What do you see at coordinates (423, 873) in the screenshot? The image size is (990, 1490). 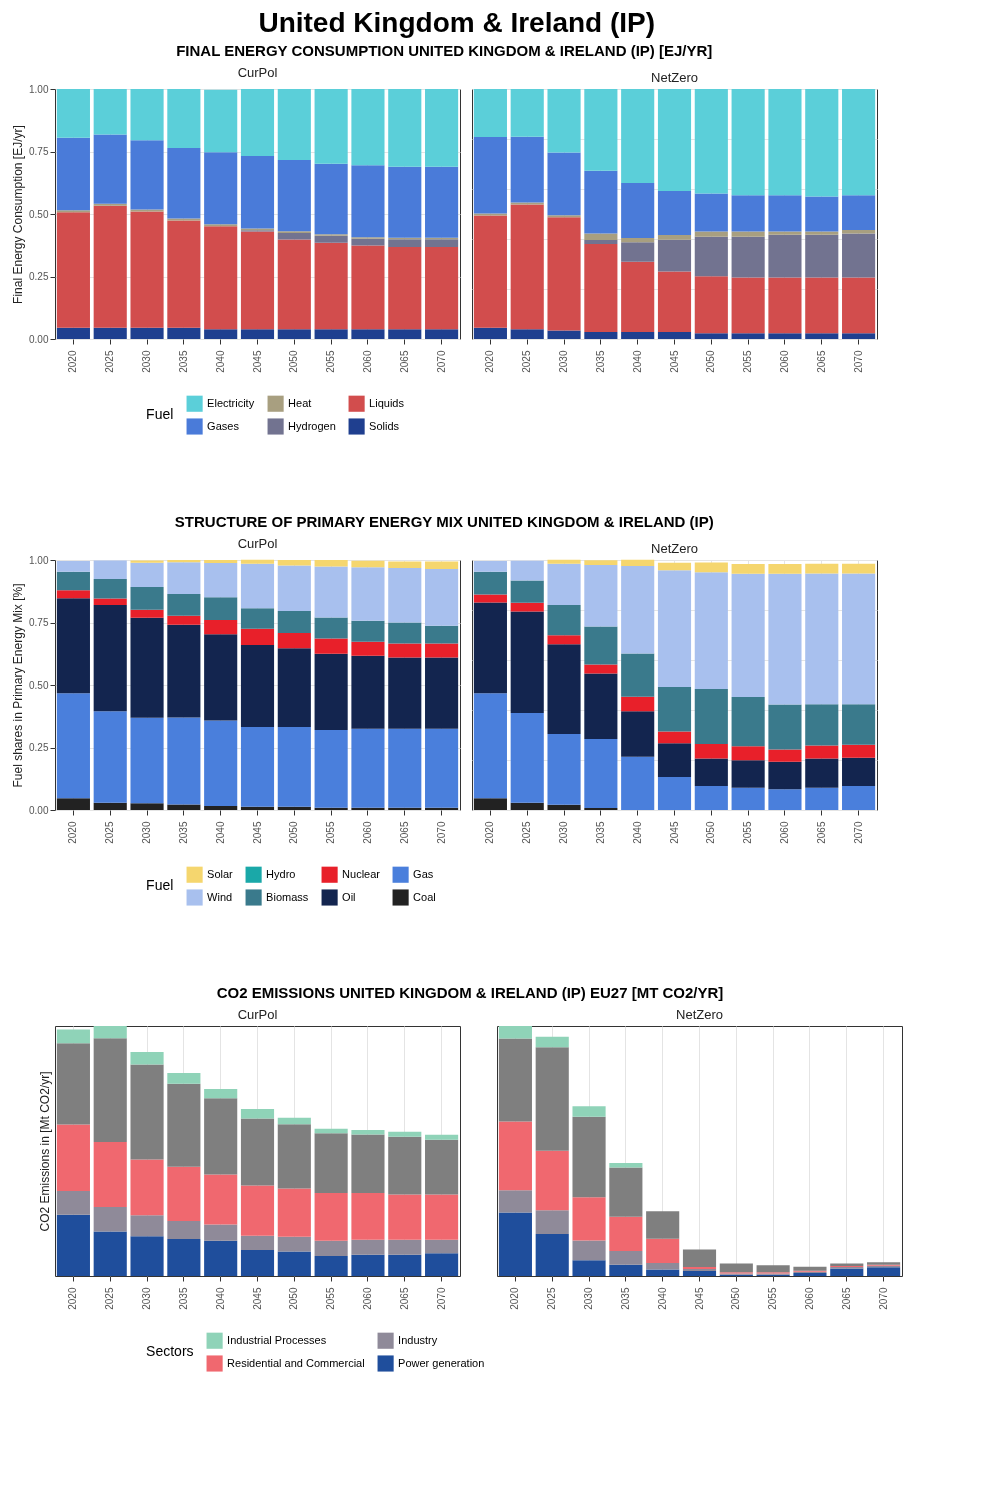 I see `legend-label: Gas` at bounding box center [423, 873].